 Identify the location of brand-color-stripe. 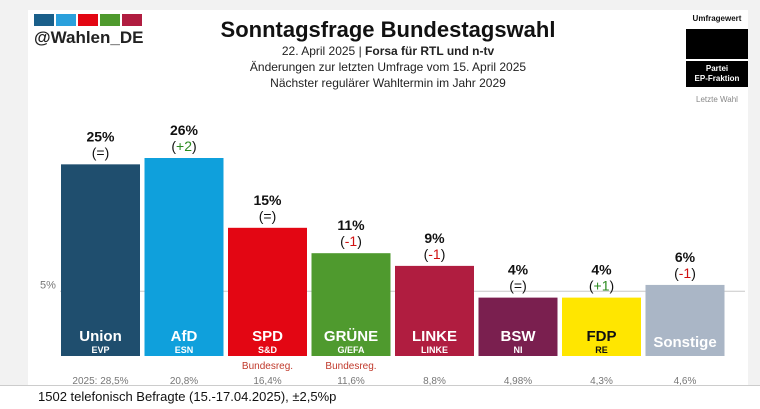
(88, 20).